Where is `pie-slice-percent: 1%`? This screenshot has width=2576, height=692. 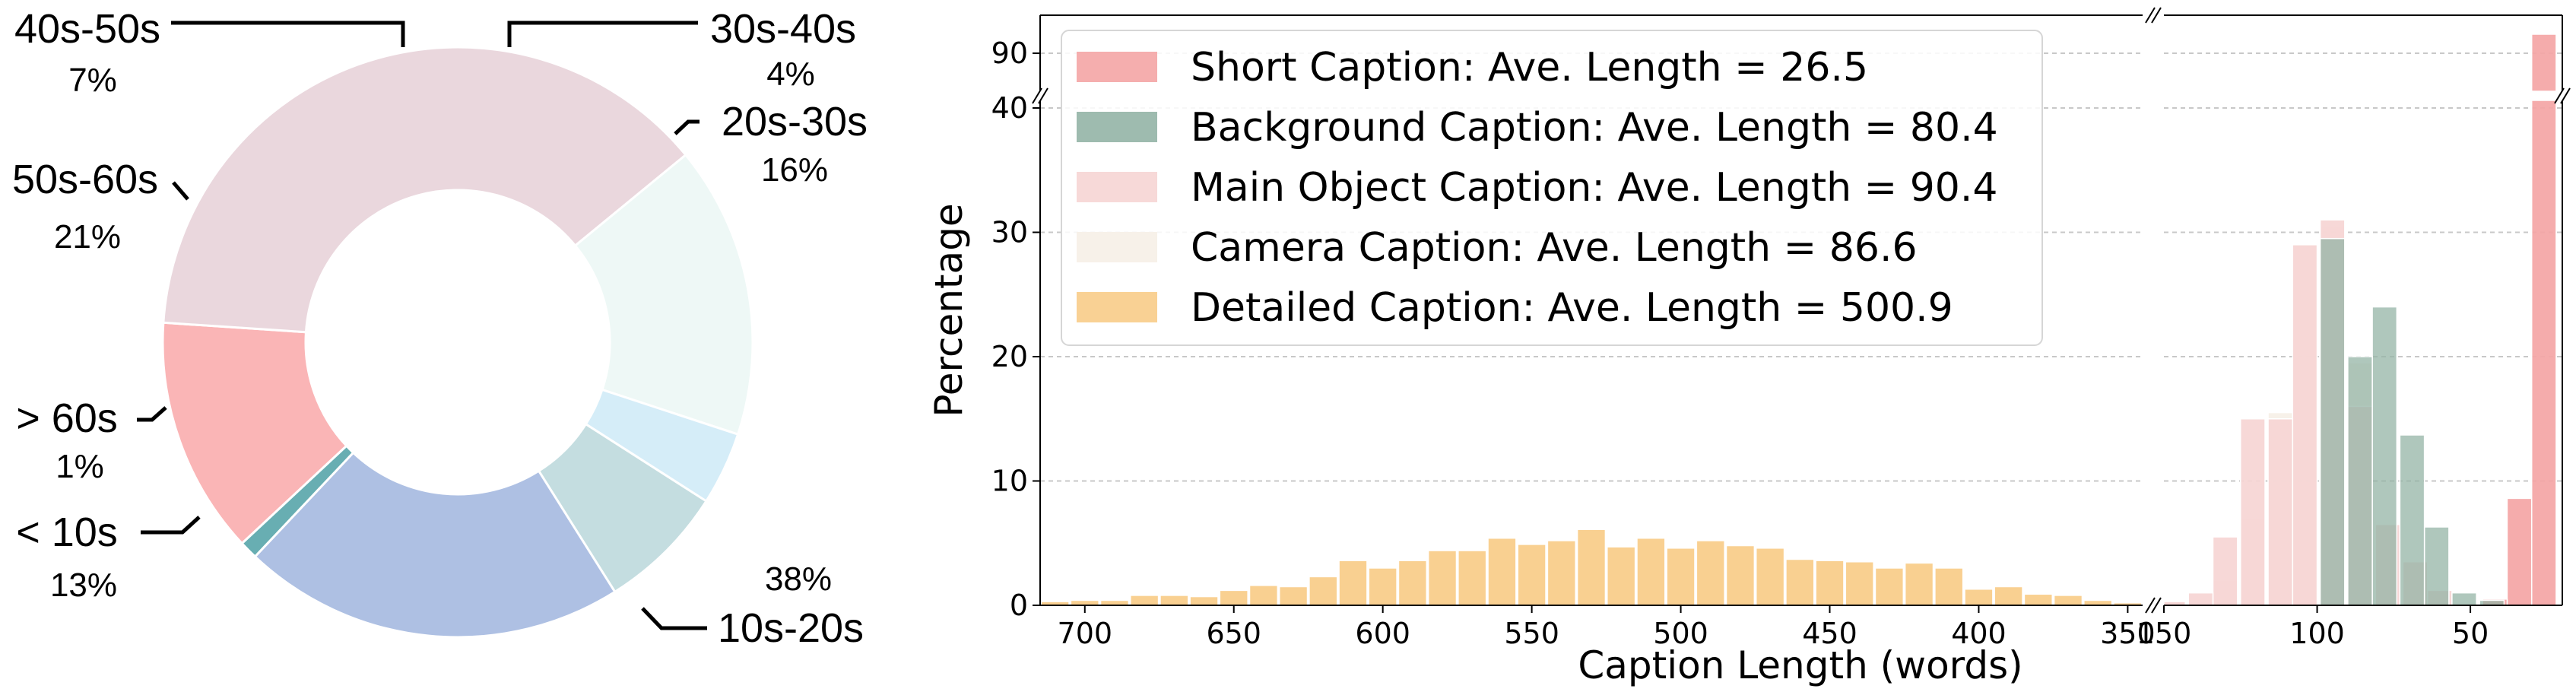 pie-slice-percent: 1% is located at coordinates (80, 466).